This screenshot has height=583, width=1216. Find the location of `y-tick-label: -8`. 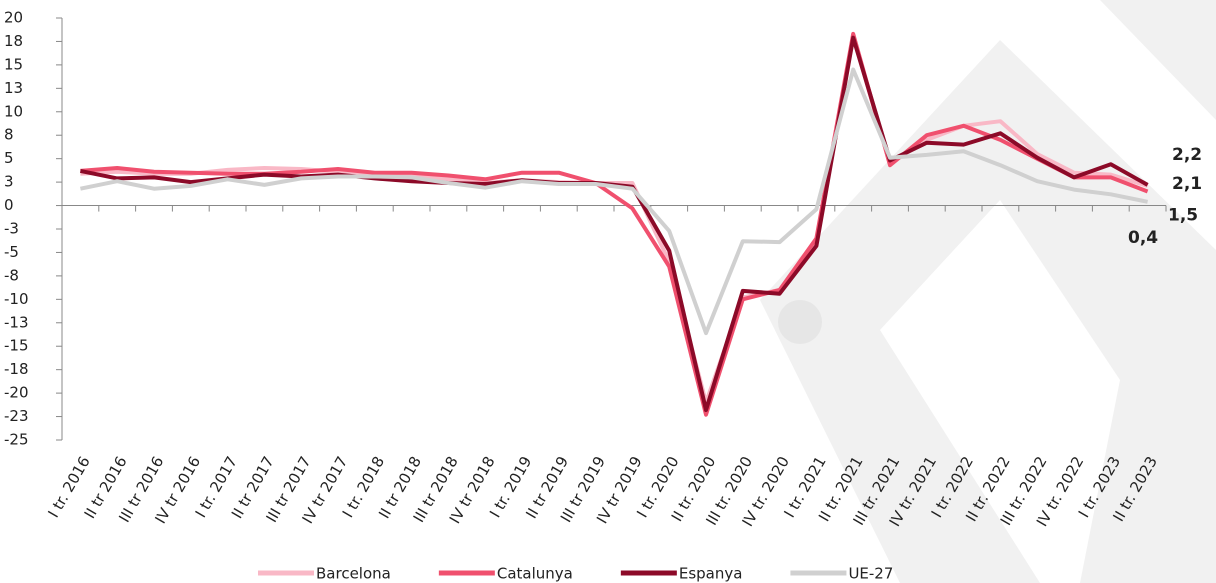

y-tick-label: -8 is located at coordinates (11, 275).